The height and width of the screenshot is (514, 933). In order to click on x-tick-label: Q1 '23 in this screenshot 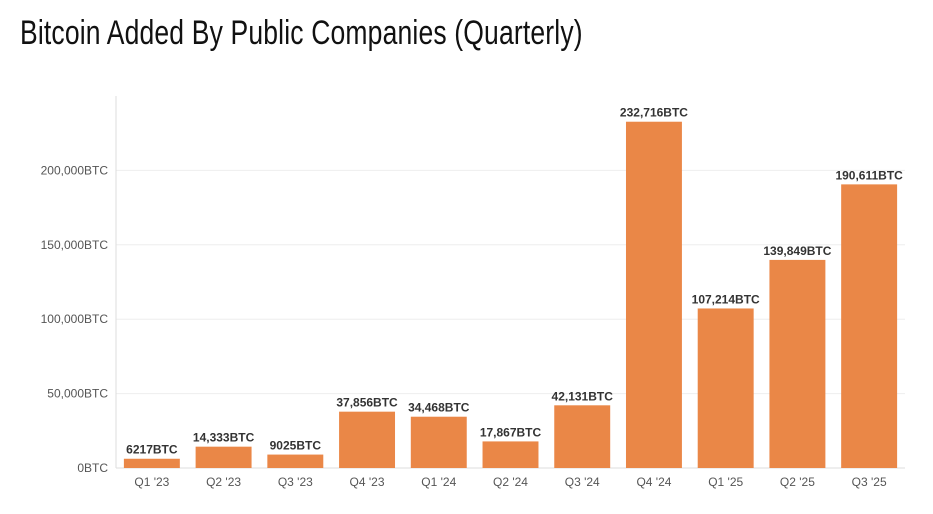, I will do `click(151, 482)`.